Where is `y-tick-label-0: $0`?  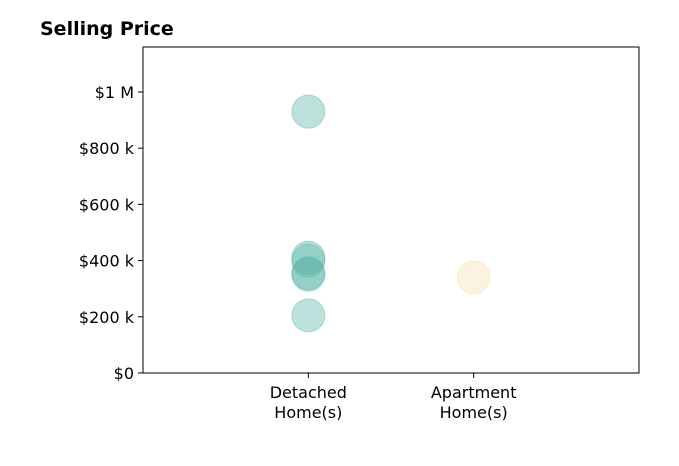 y-tick-label-0: $0 is located at coordinates (124, 373).